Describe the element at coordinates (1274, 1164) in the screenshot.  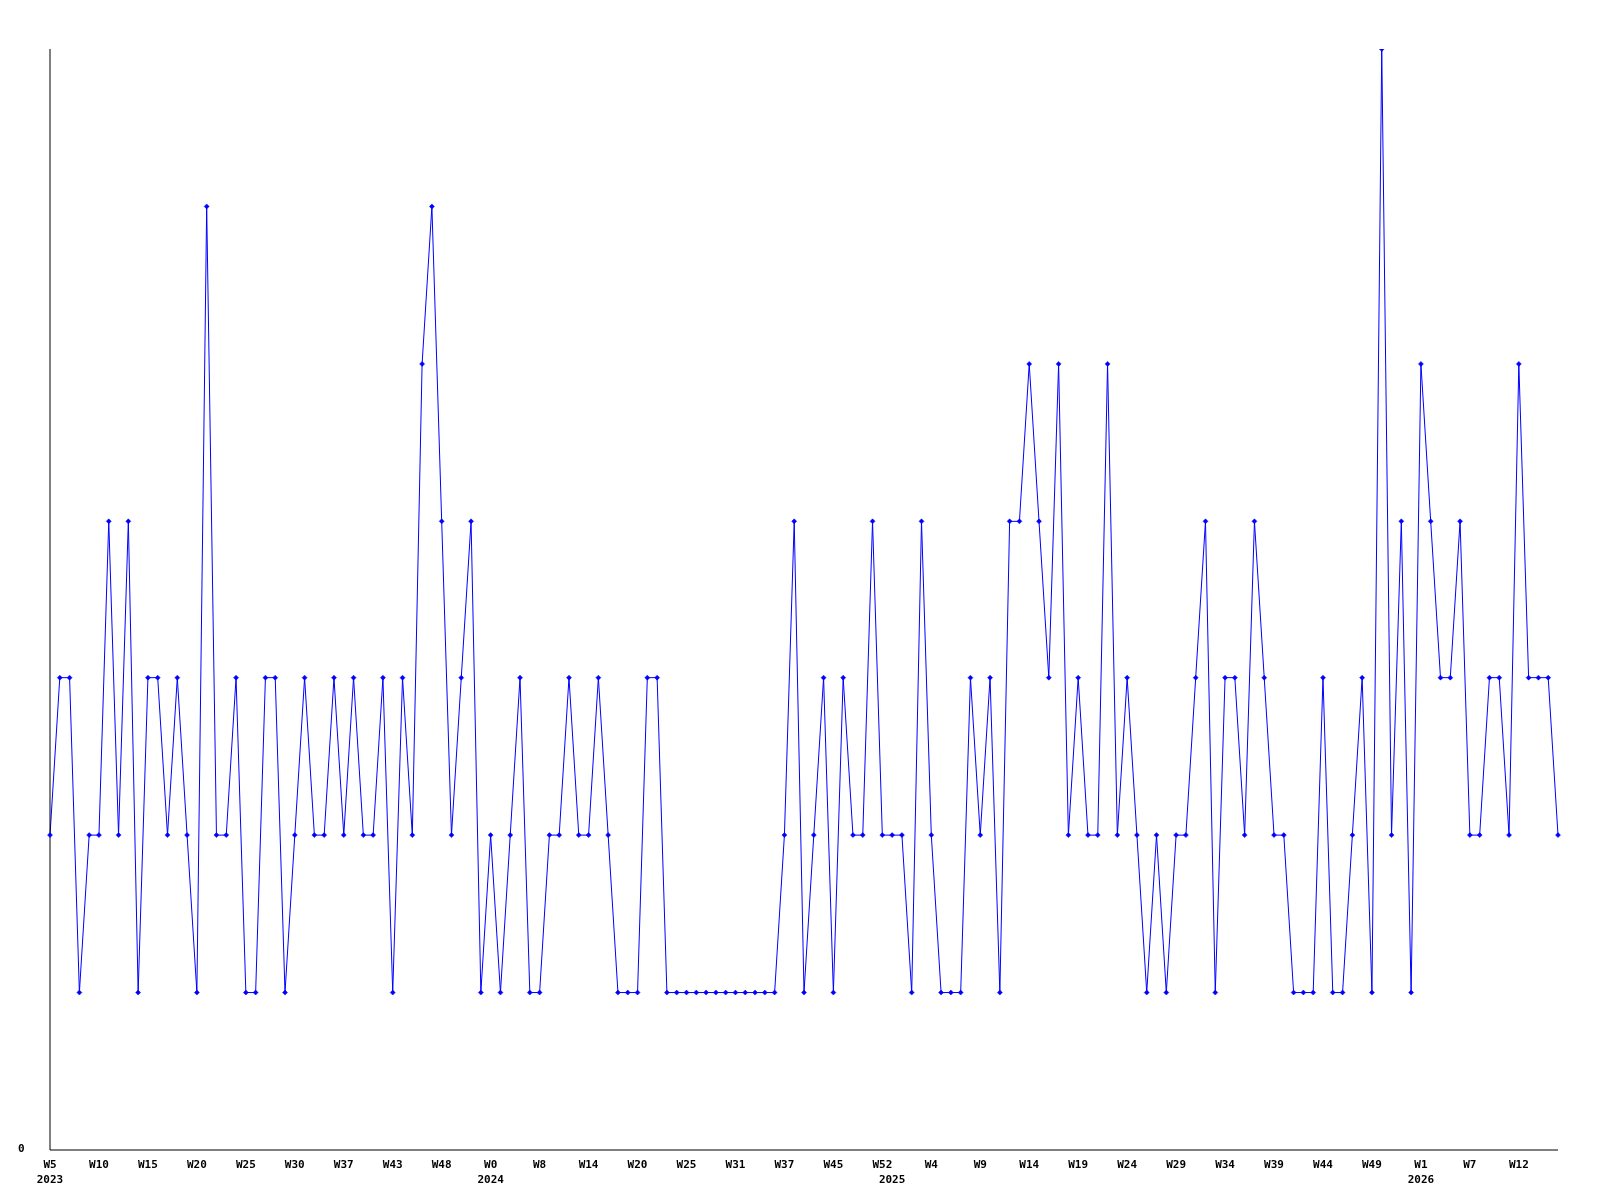
I see `x-tick-label: W39` at that location.